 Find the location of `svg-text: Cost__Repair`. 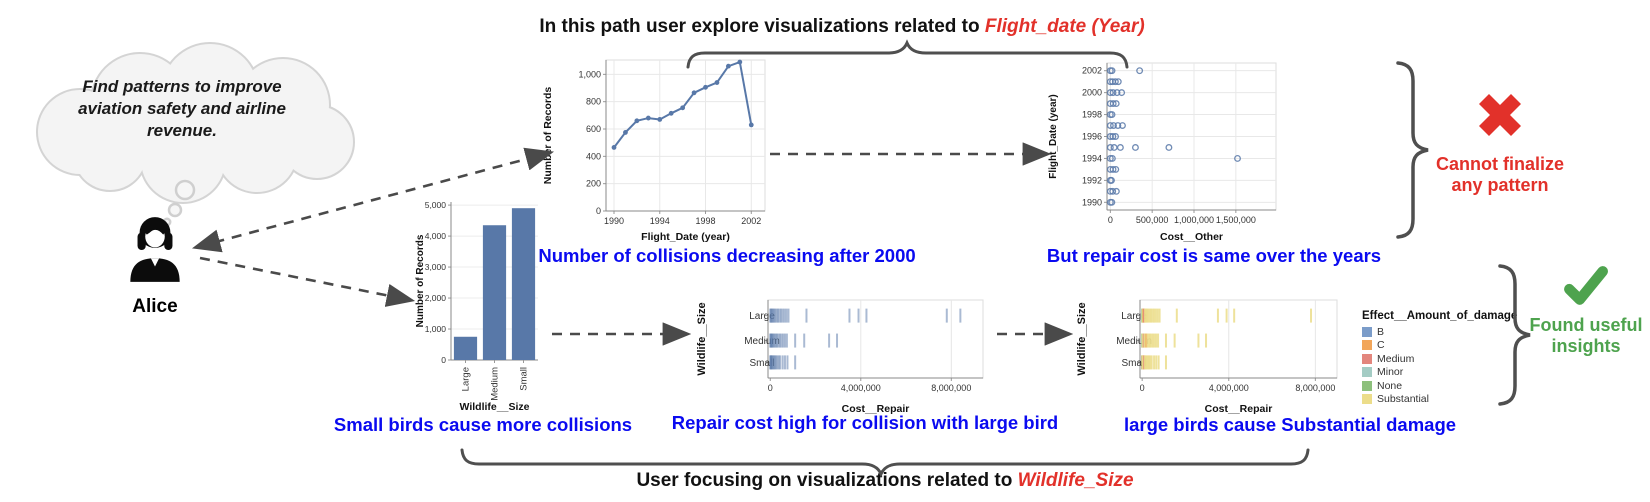

svg-text: Cost__Repair is located at coordinates (1239, 409).